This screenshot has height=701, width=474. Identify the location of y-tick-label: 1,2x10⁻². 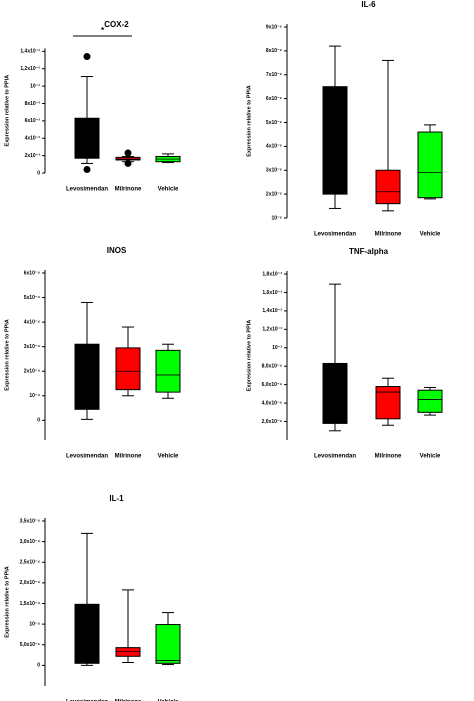
(30, 69).